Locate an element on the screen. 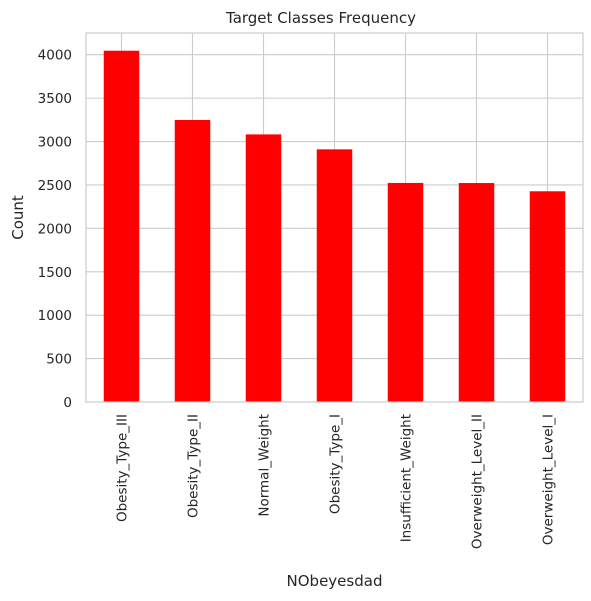 This screenshot has width=591, height=601. y-tick-label: 2000 is located at coordinates (55, 229).